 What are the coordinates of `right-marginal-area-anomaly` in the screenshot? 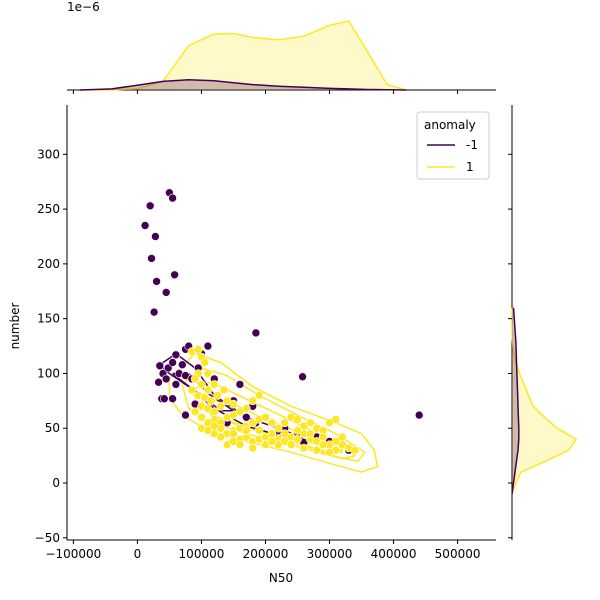 It's located at (515, 400).